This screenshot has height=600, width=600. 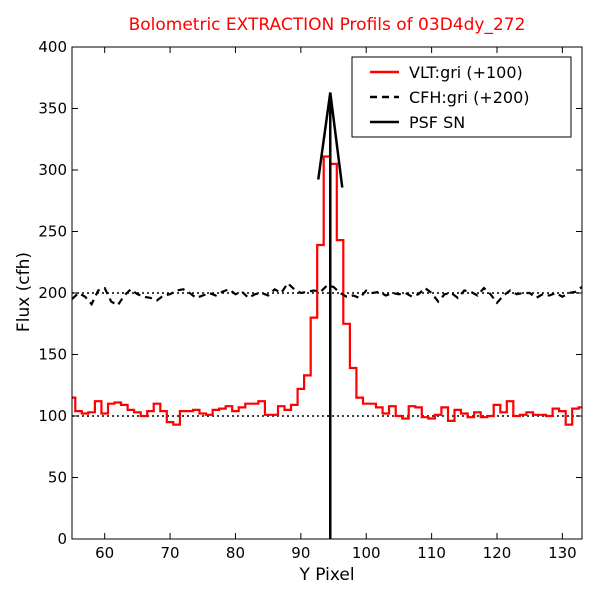 I want to click on y-tick-label: 400, so click(x=52, y=47).